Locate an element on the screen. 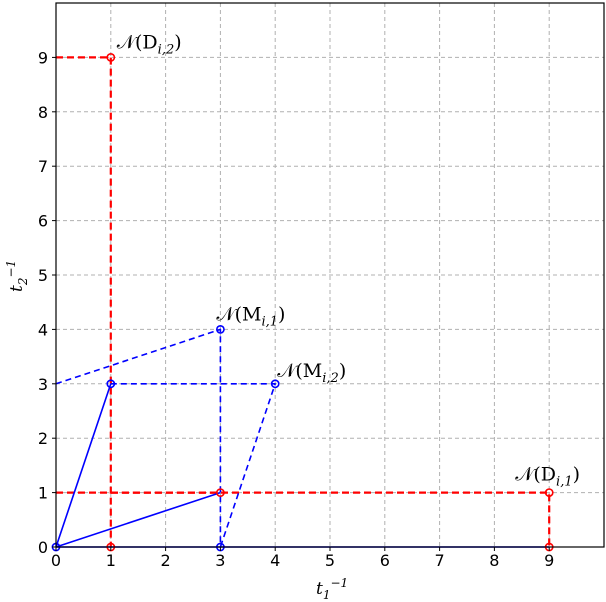 The height and width of the screenshot is (602, 606). x-tick-label-1: 1 is located at coordinates (111, 560).